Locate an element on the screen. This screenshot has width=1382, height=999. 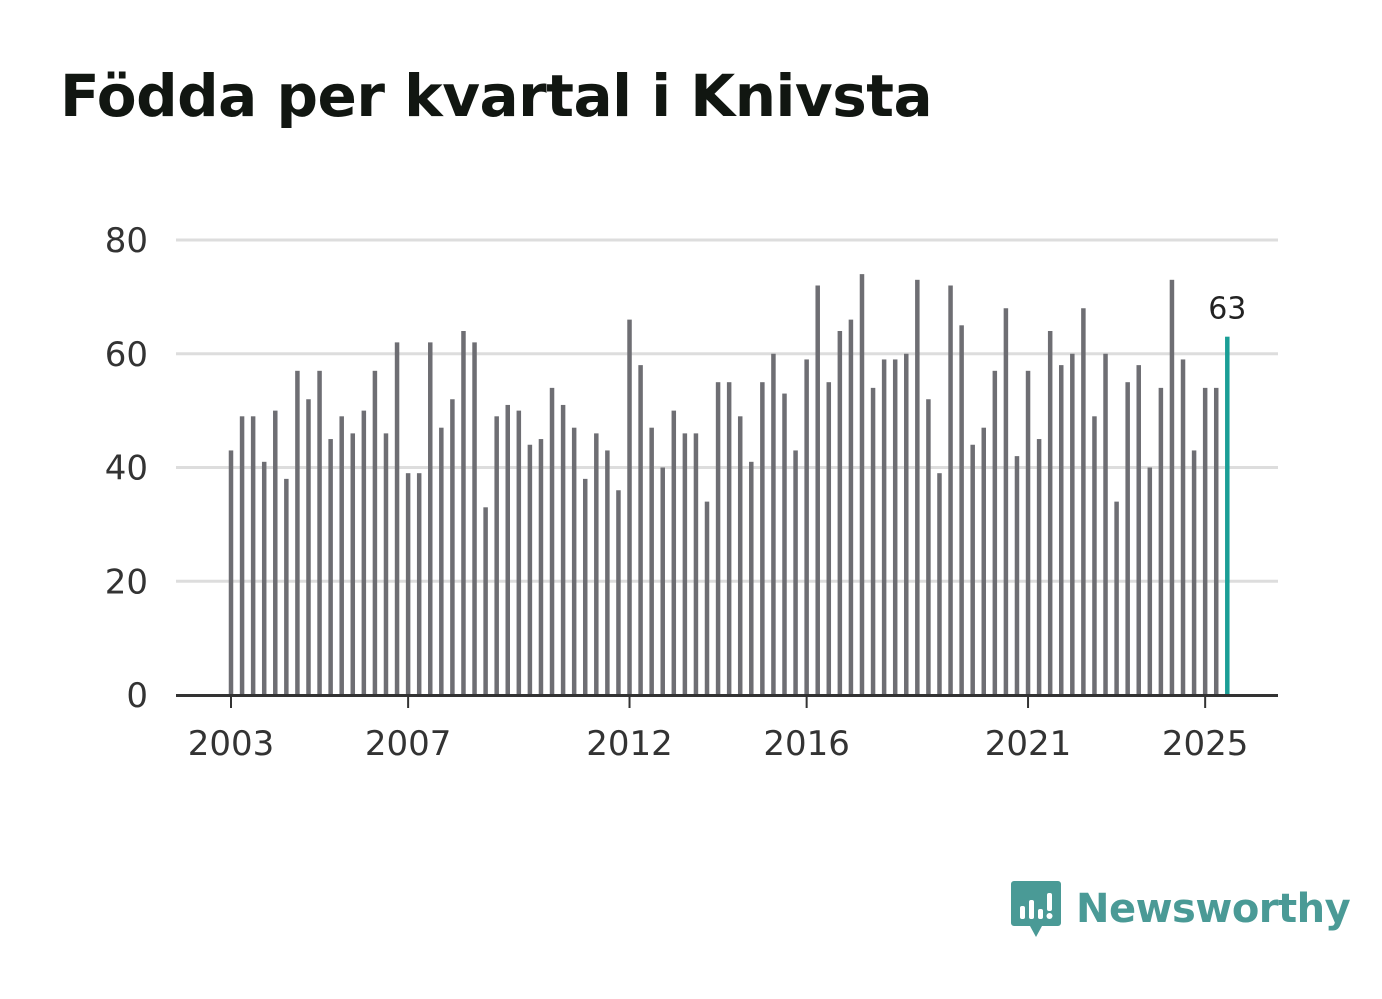
x-tick-label: 2021 is located at coordinates (1028, 744).